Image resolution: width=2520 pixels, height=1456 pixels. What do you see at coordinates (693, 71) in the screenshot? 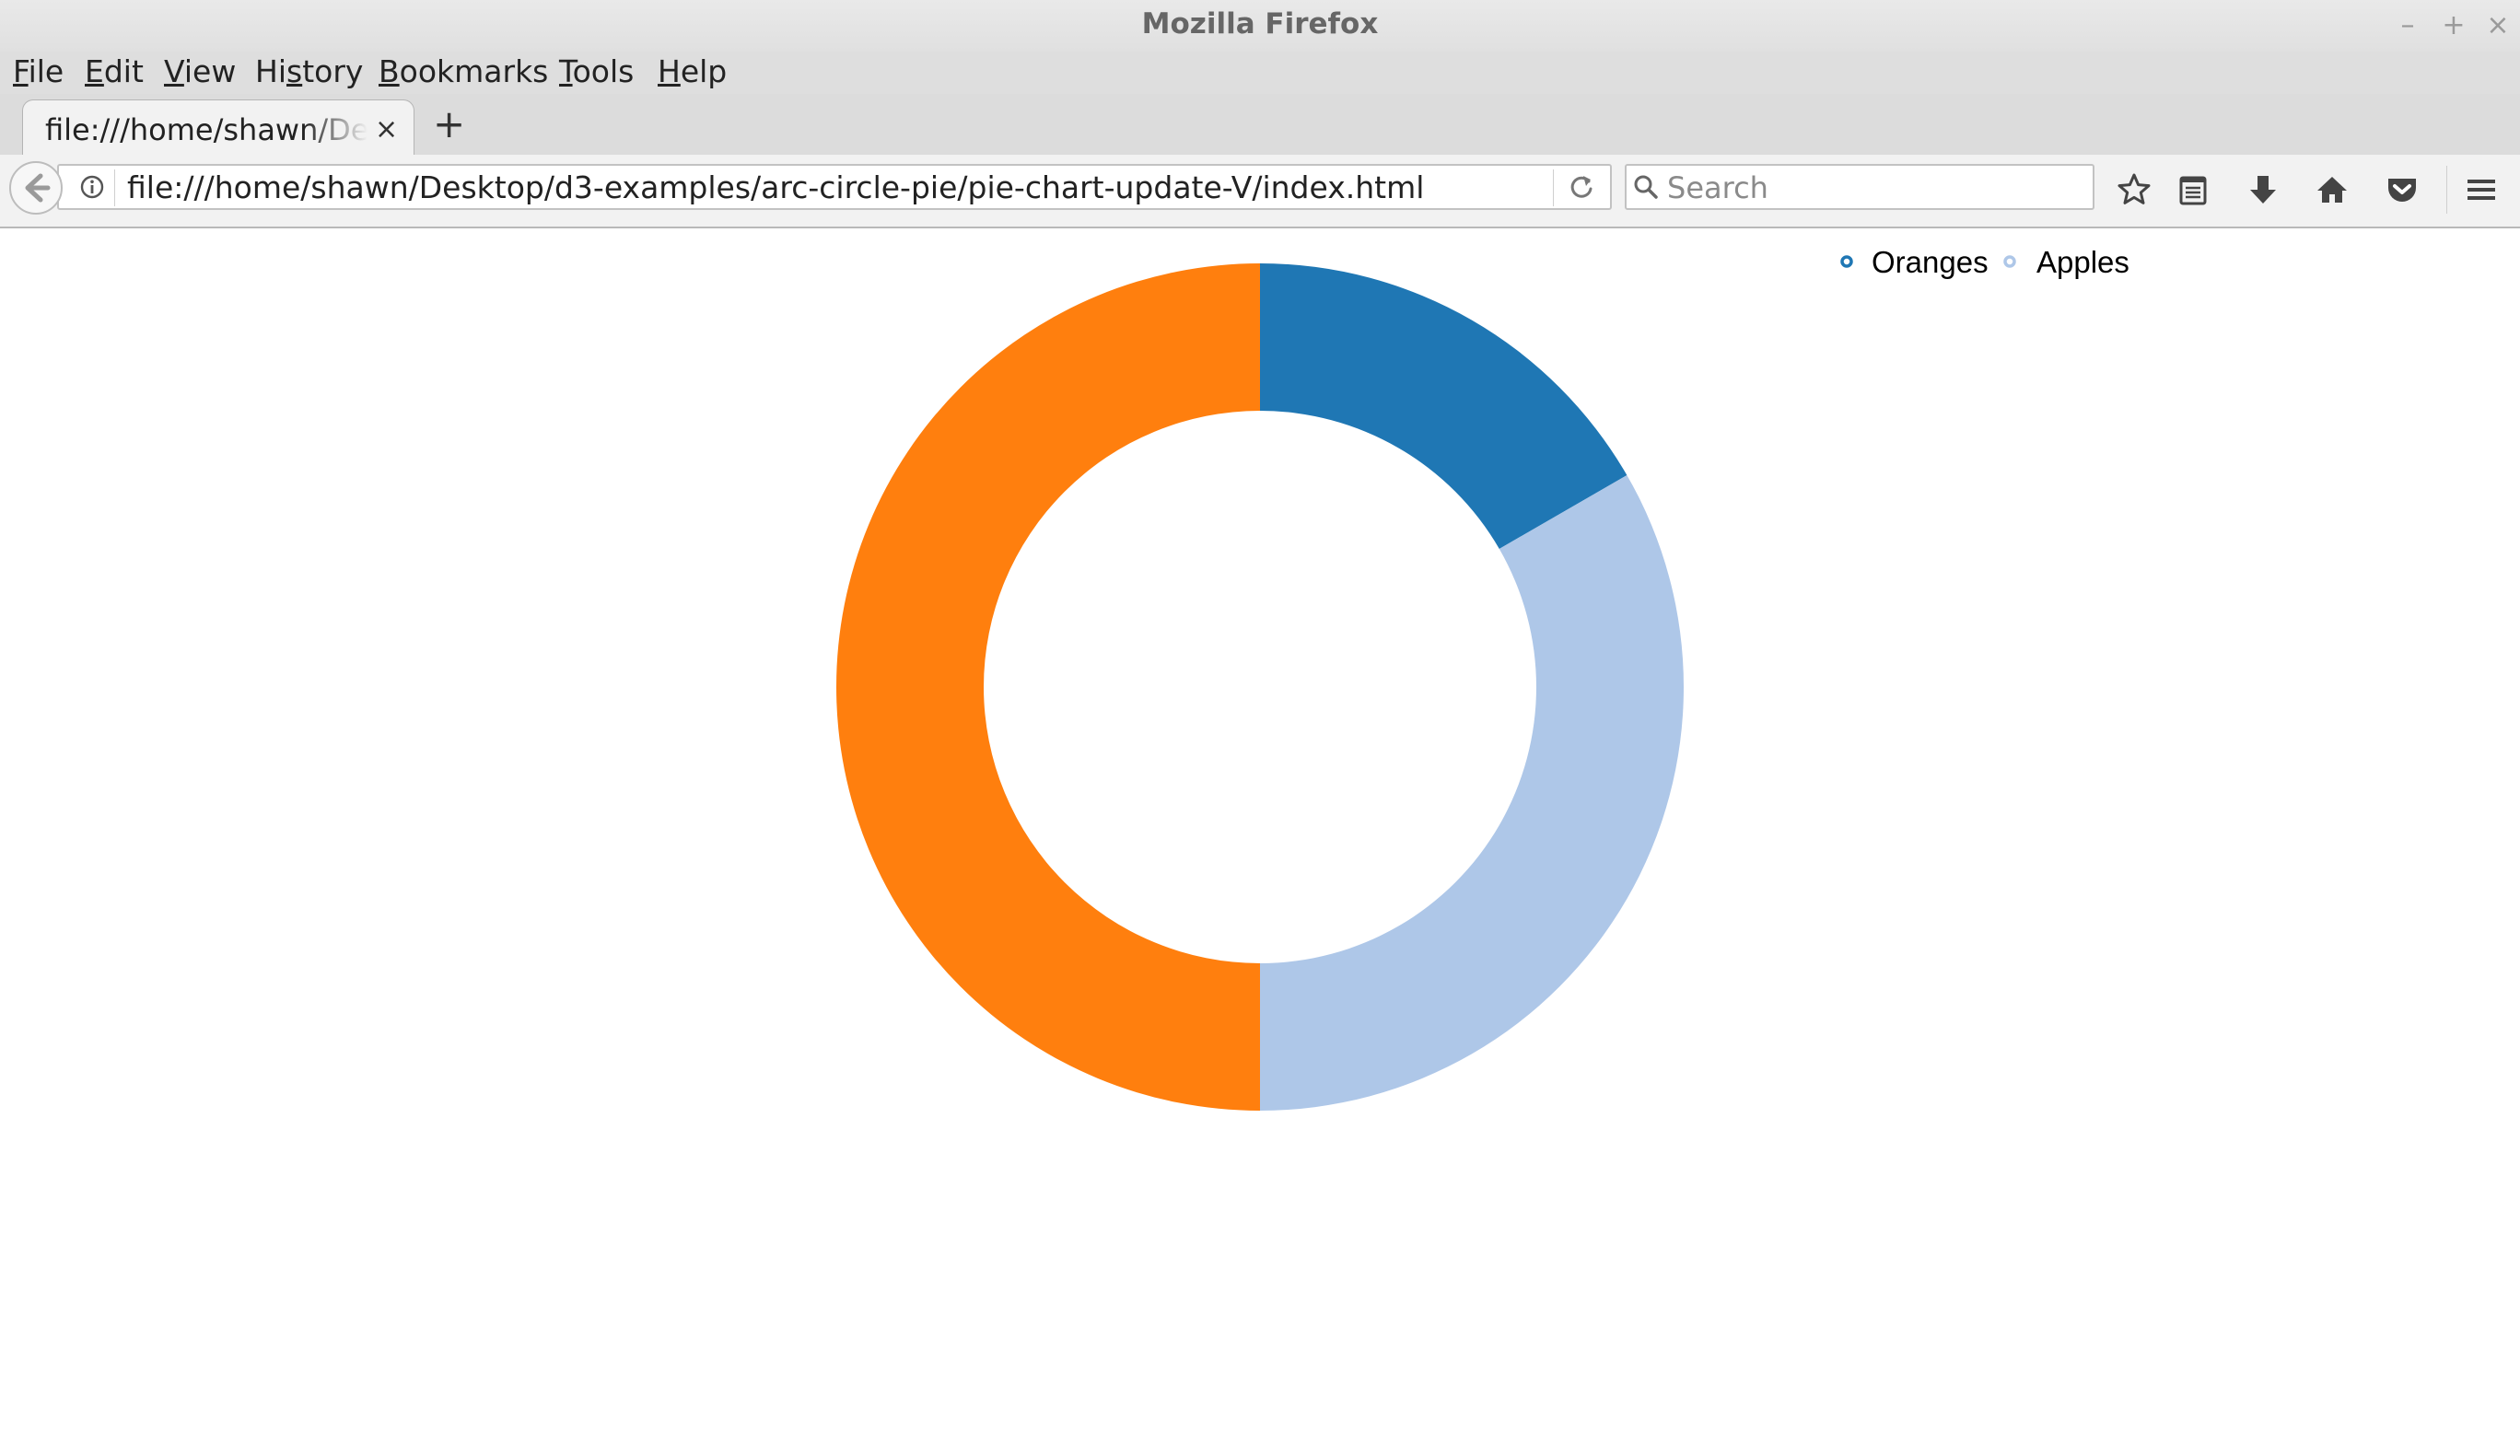
I see `menu-help: Help` at bounding box center [693, 71].